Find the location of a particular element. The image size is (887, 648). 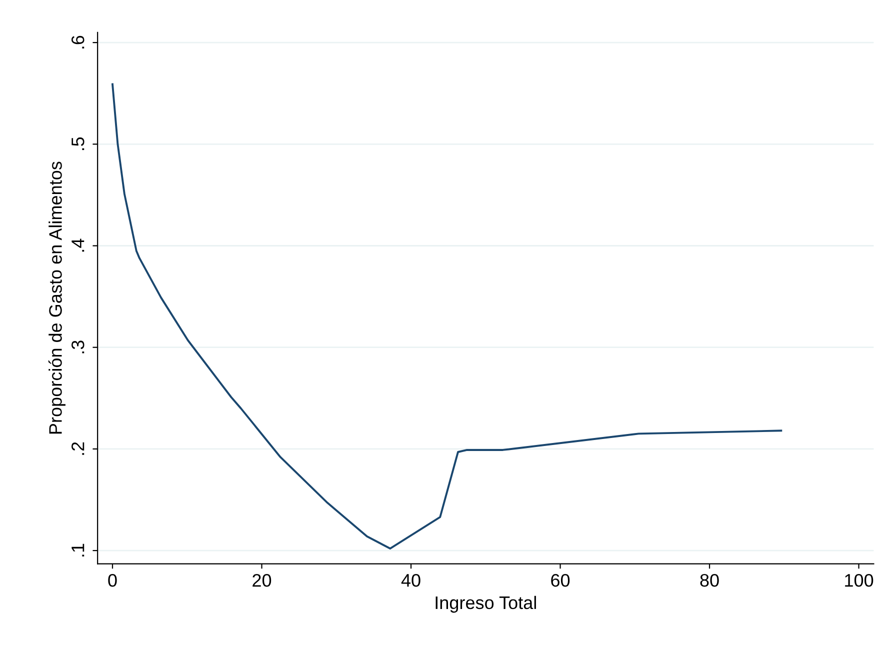

y-tick-label: .5 is located at coordinates (78, 143).